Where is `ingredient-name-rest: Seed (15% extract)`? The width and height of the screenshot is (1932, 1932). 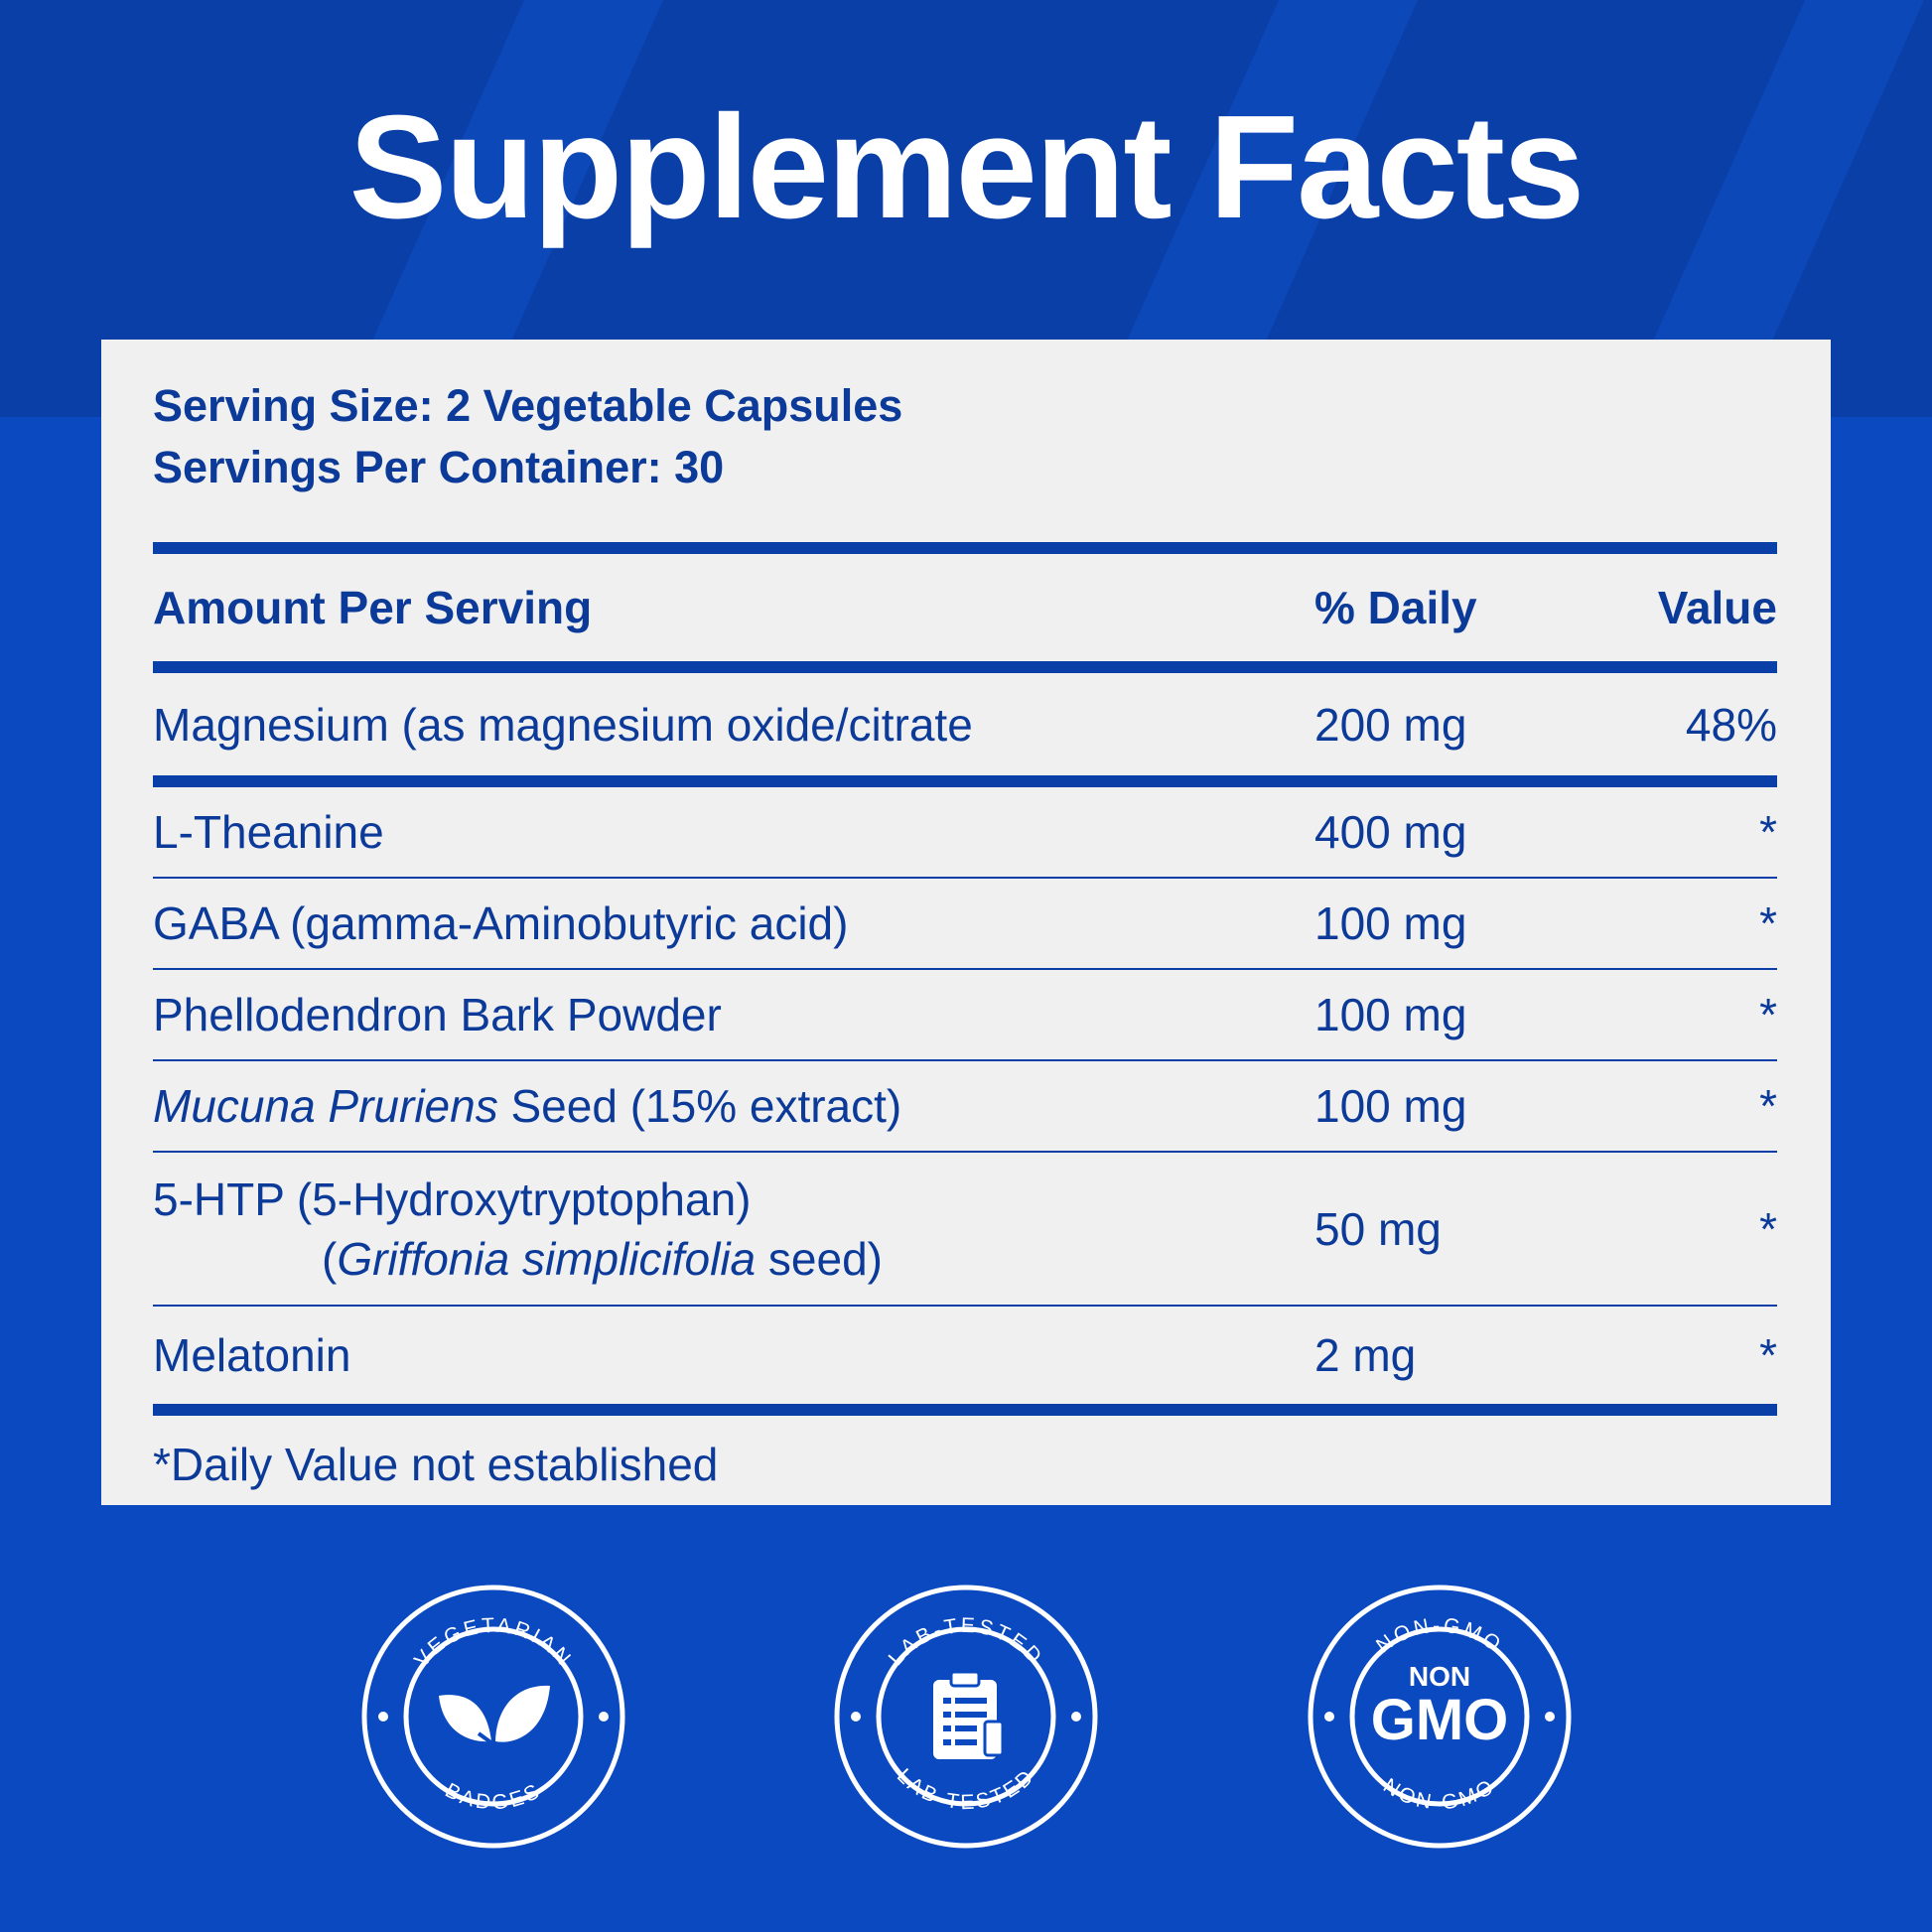
ingredient-name-rest: Seed (15% extract) is located at coordinates (699, 1106).